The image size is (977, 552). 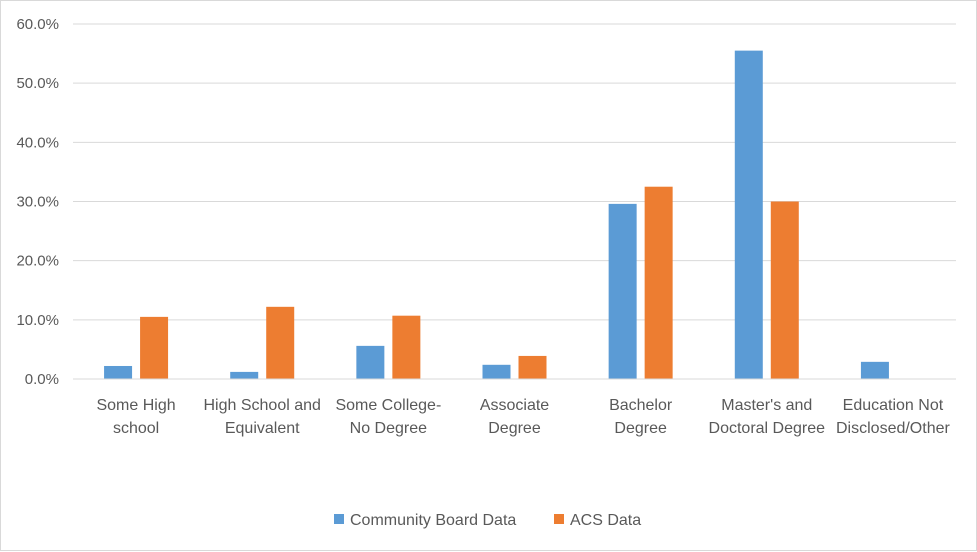 I want to click on y-tick-label: 10.0%, so click(x=37, y=320).